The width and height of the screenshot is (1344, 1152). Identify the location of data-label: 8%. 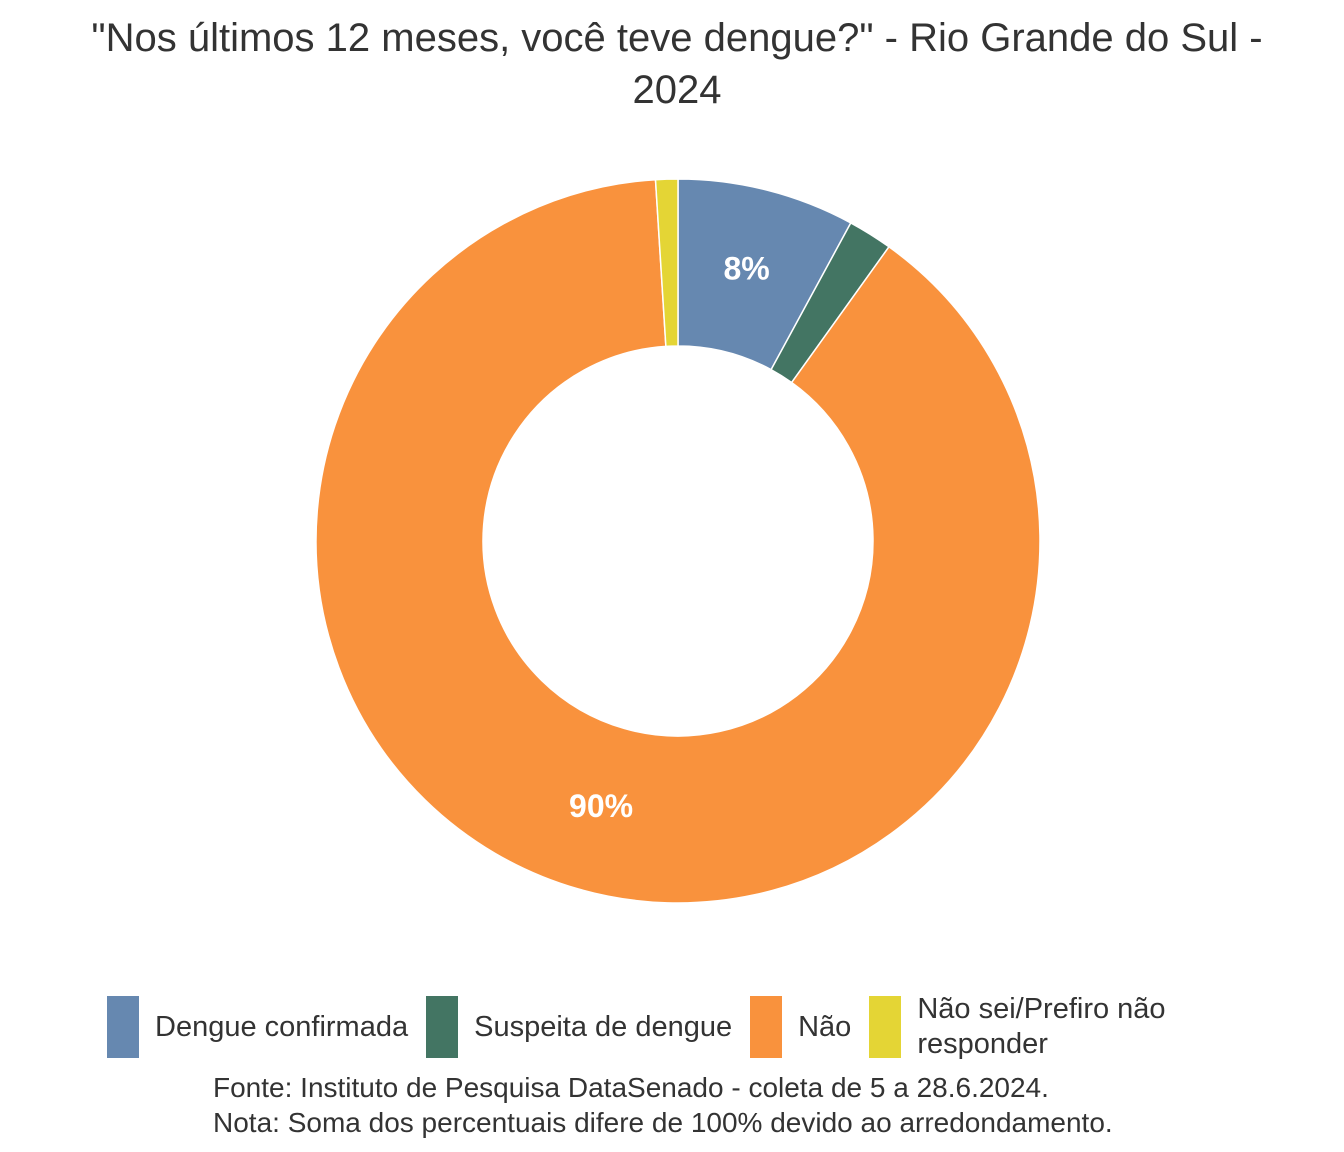
(746, 269).